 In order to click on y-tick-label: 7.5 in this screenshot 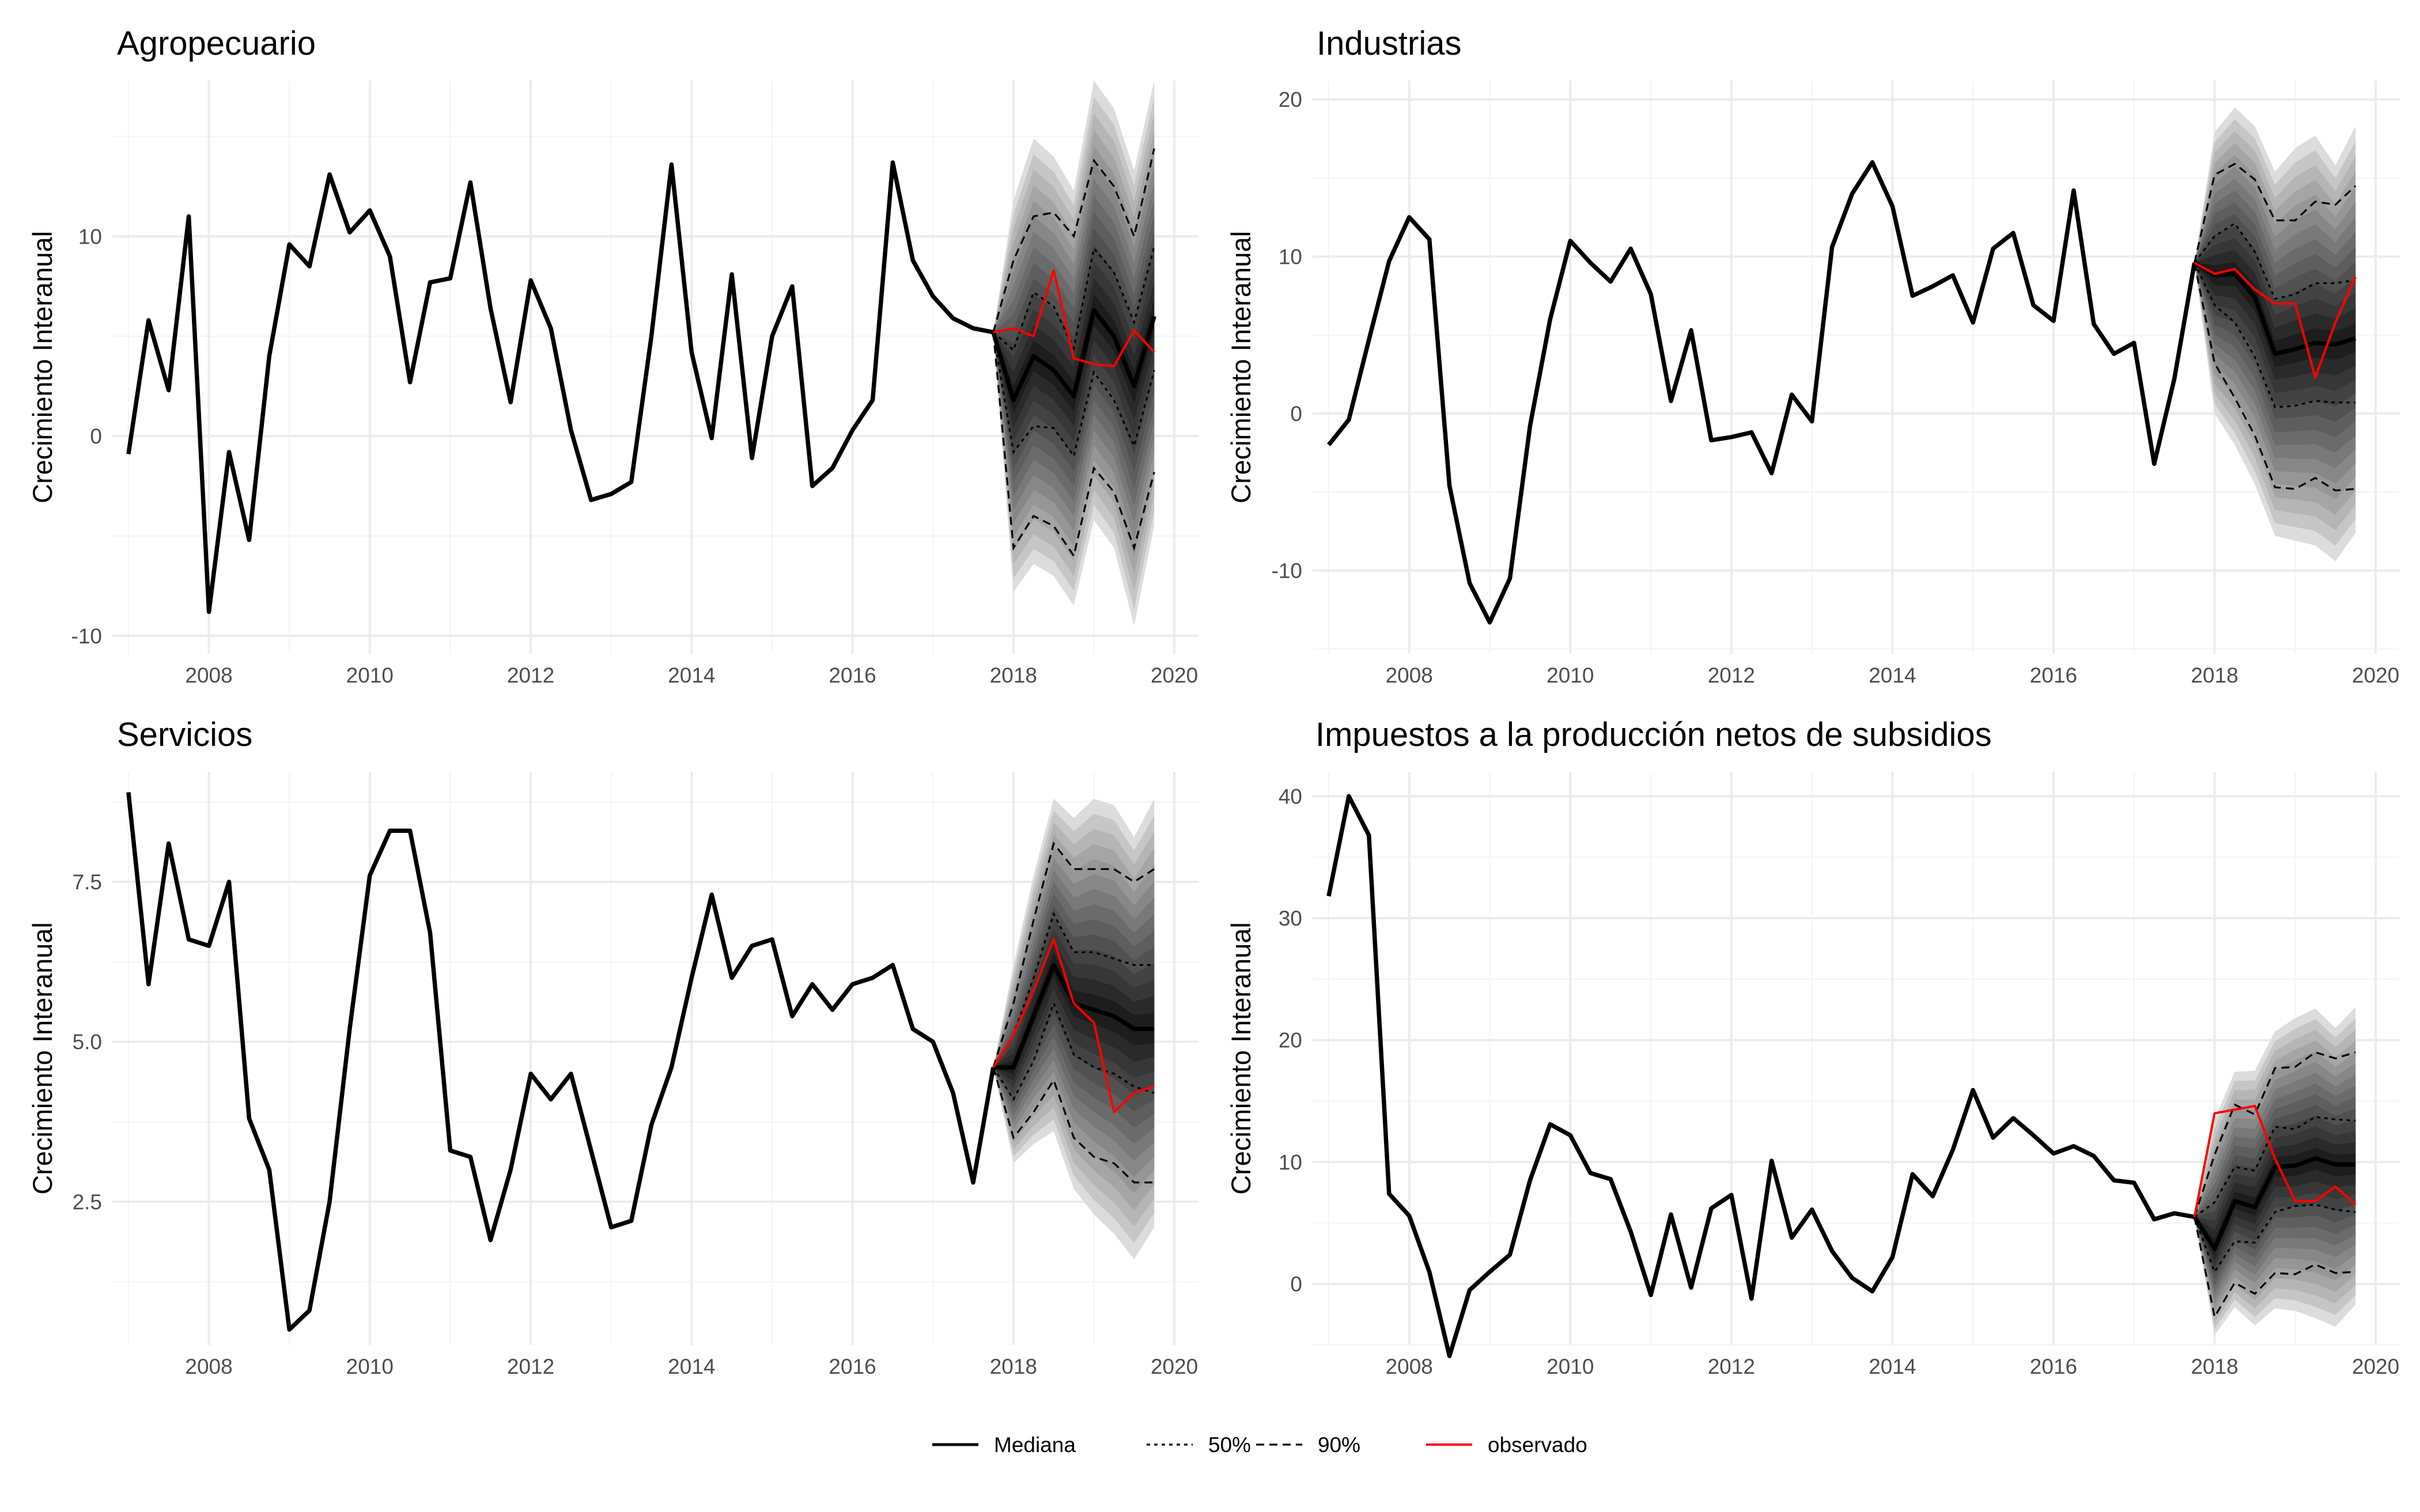, I will do `click(87, 882)`.